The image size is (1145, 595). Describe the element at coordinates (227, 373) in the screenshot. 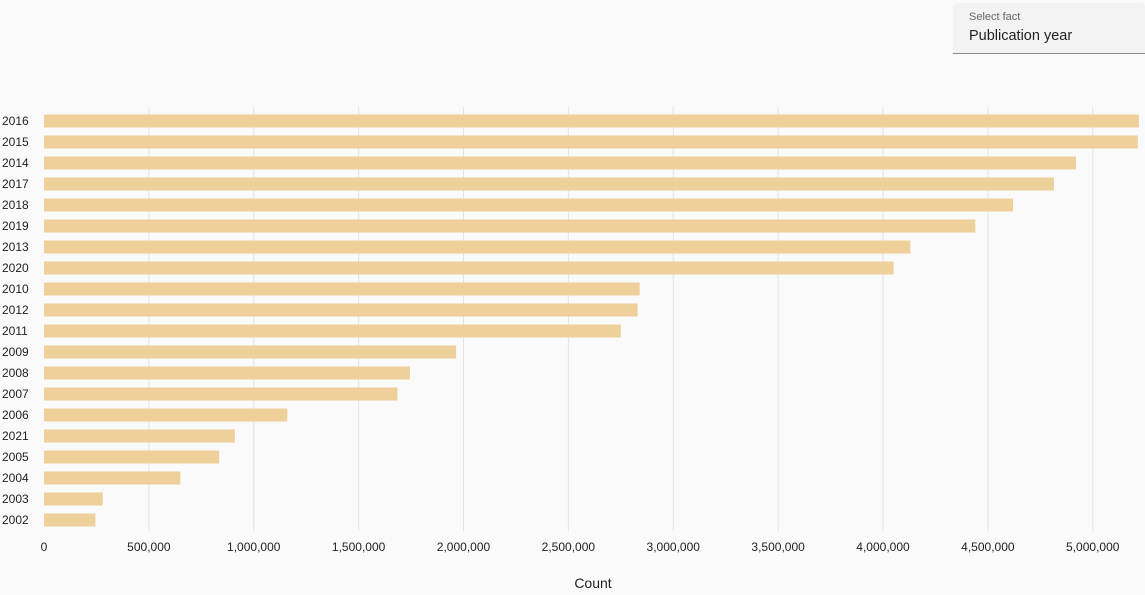

I see `bar-2008` at that location.